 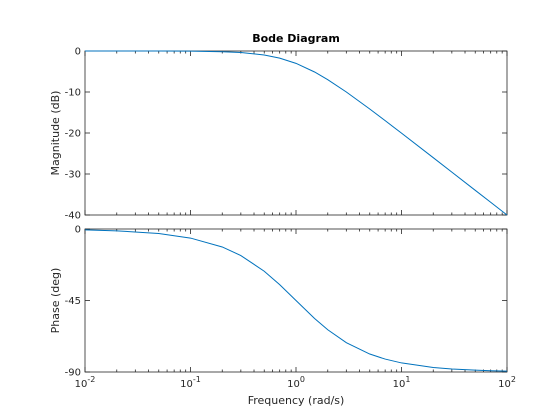 I want to click on x-tick-label: 10⁰, so click(x=296, y=382).